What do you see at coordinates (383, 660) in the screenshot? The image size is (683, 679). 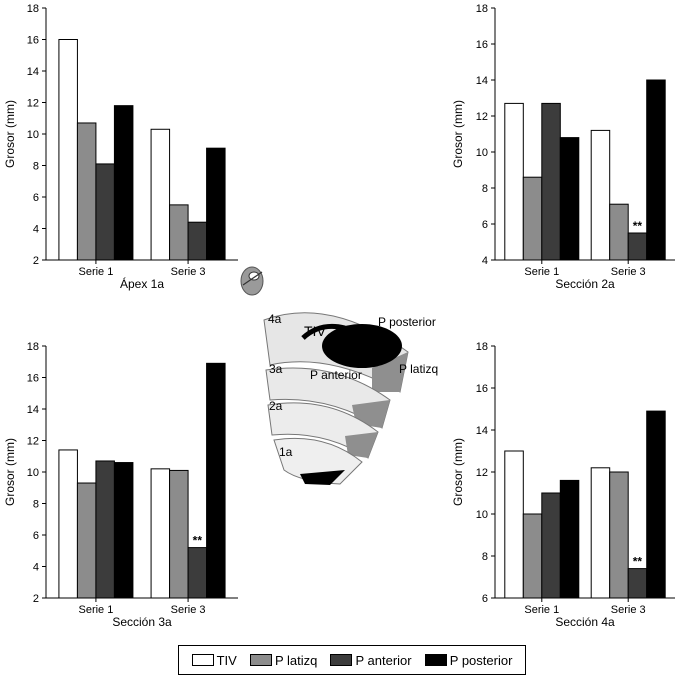 I see `legend-label-p-anterior: P anterior` at bounding box center [383, 660].